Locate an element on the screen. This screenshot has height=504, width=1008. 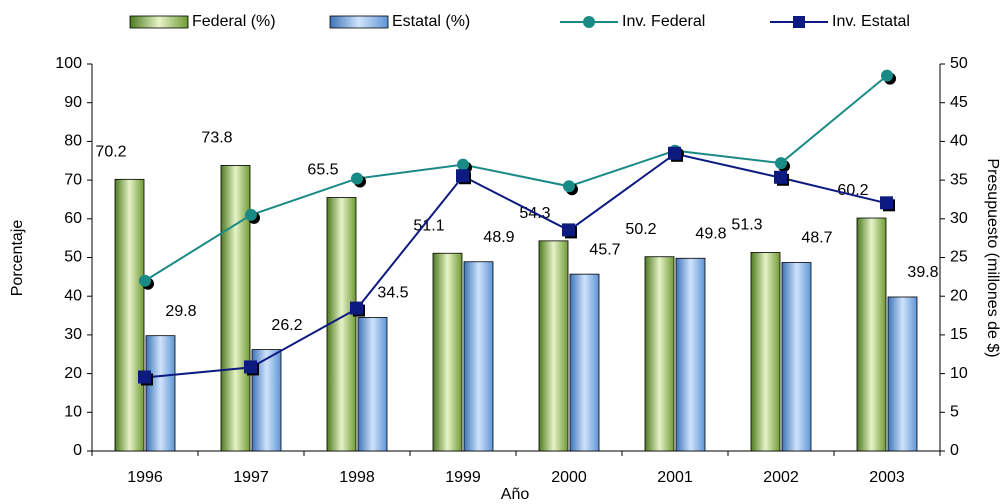
data-label: 51.1 is located at coordinates (428, 225).